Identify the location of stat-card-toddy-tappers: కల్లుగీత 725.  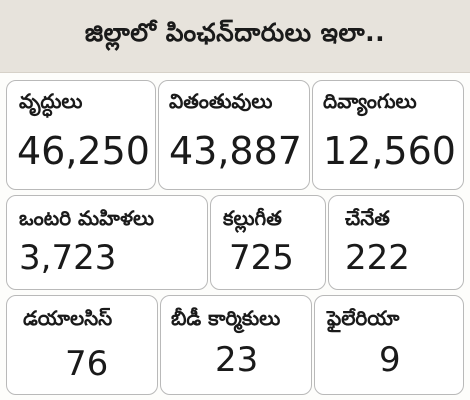
(268, 242).